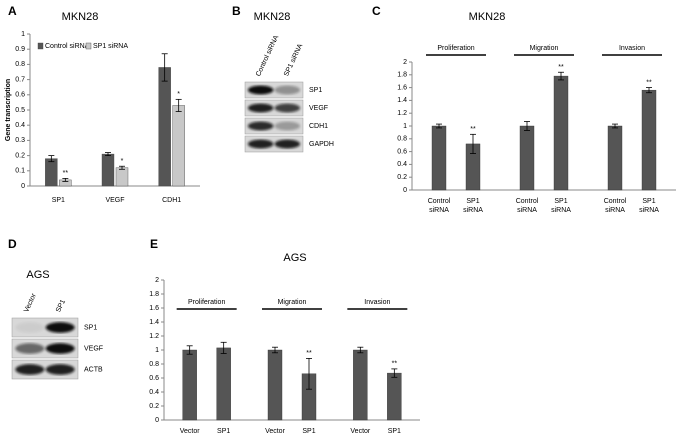 The image size is (686, 435). Describe the element at coordinates (20, 49) in the screenshot. I see `y-tick-label: 0.9` at that location.